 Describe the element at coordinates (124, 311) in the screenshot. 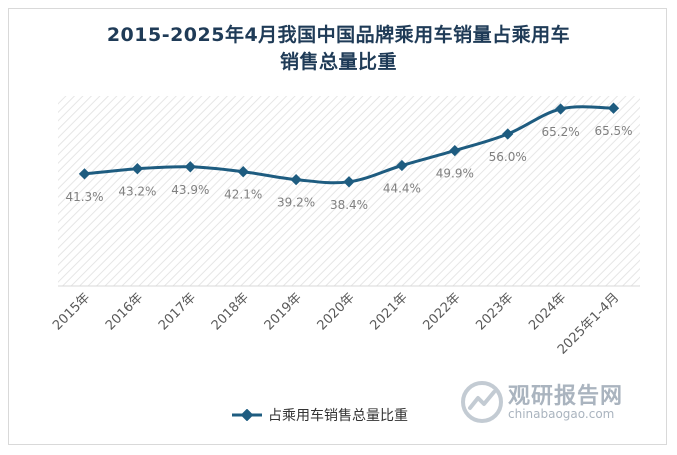

I see `x-tick-label: 2016年` at that location.